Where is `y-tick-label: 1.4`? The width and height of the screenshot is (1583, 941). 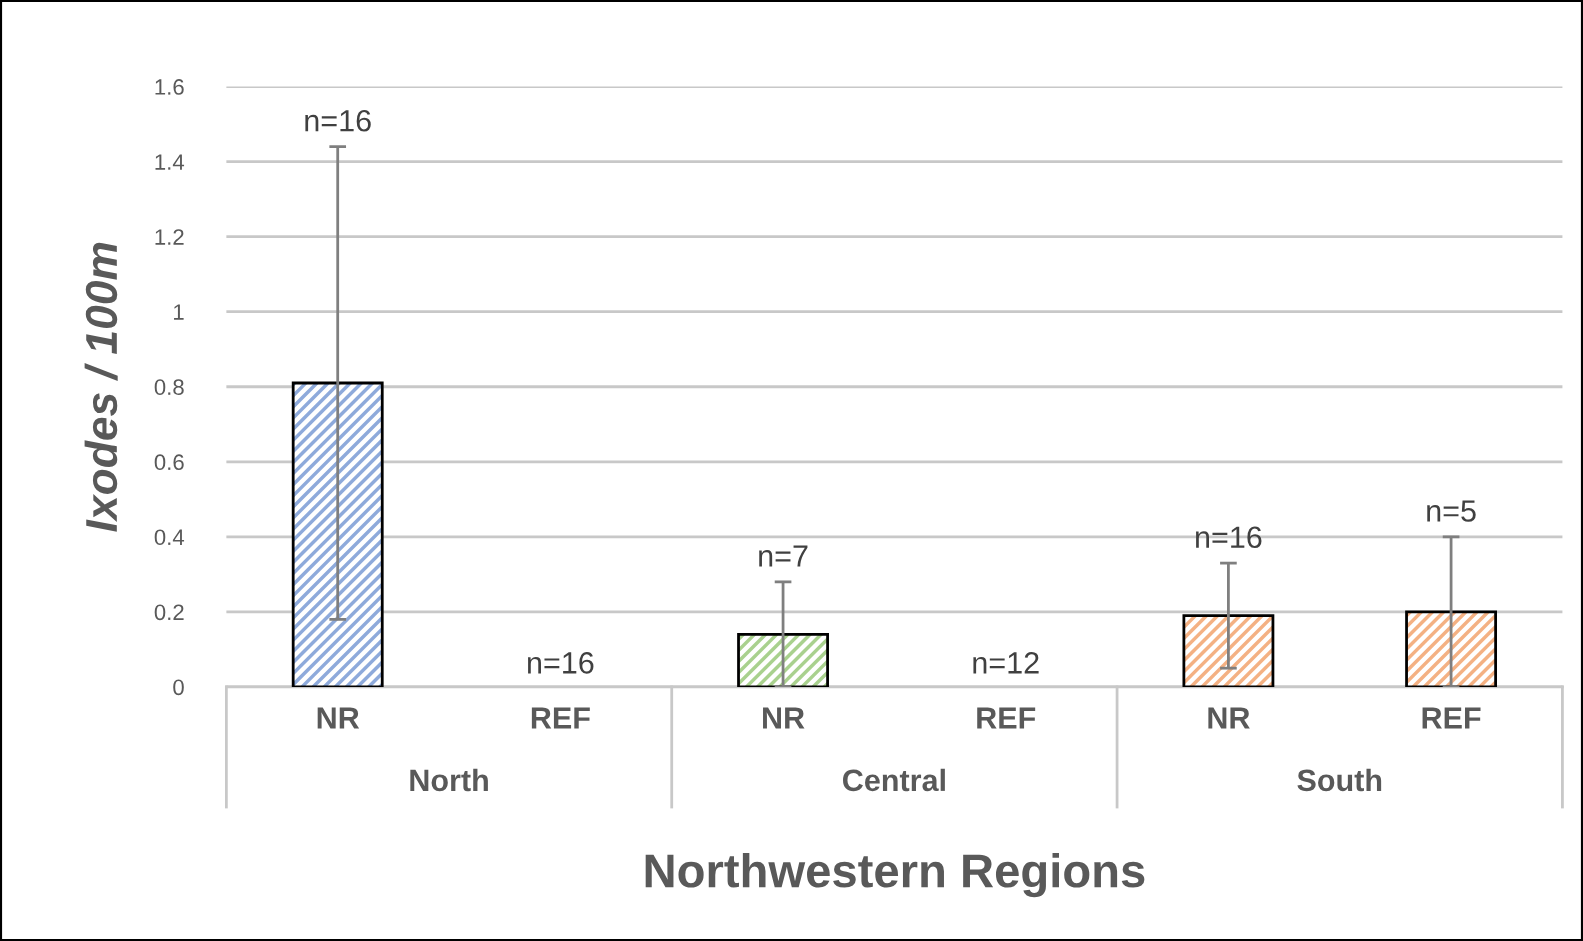
y-tick-label: 1.4 is located at coordinates (170, 162).